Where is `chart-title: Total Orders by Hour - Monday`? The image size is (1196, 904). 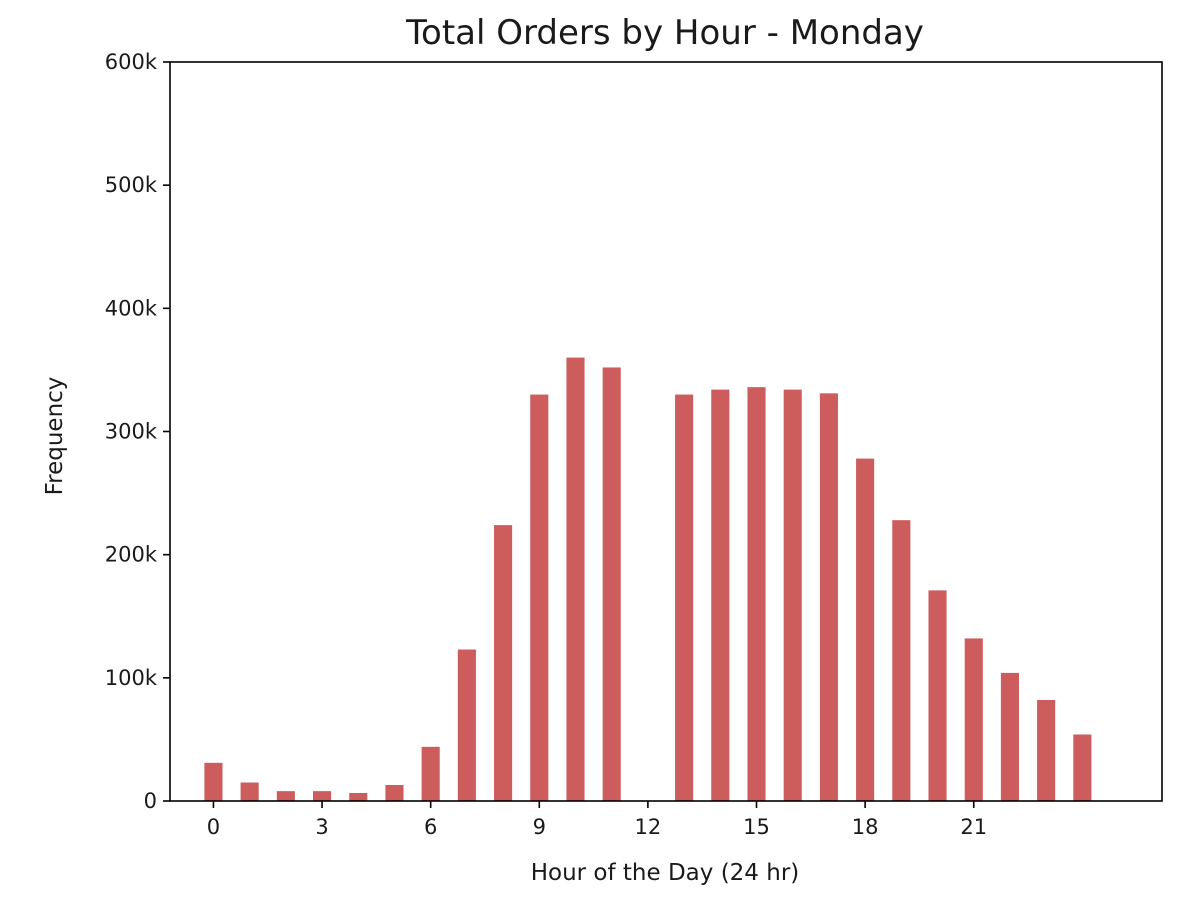 chart-title: Total Orders by Hour - Monday is located at coordinates (664, 33).